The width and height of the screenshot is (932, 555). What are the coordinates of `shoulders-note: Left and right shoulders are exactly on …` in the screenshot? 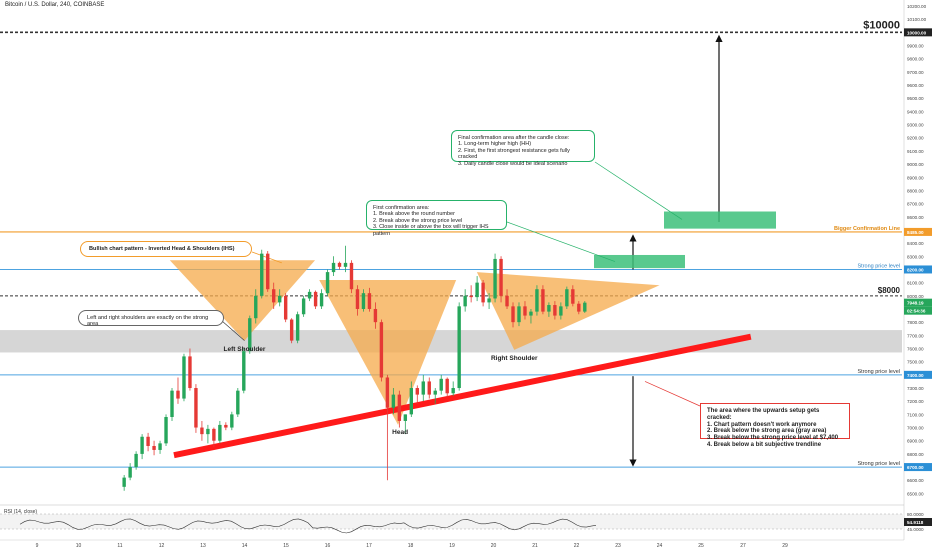 It's located at (151, 318).